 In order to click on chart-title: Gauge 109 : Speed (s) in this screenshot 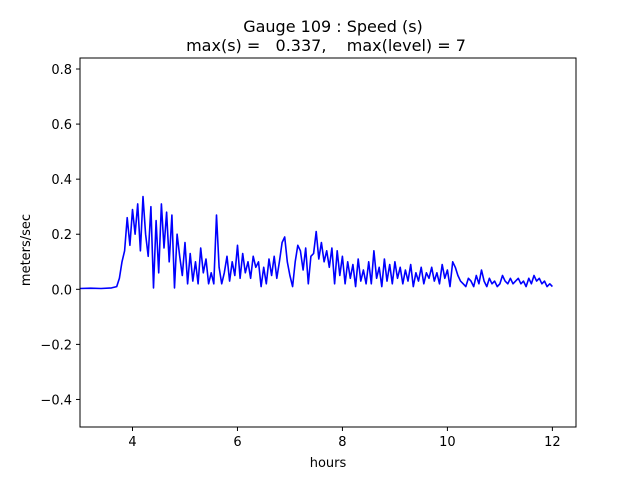, I will do `click(333, 26)`.